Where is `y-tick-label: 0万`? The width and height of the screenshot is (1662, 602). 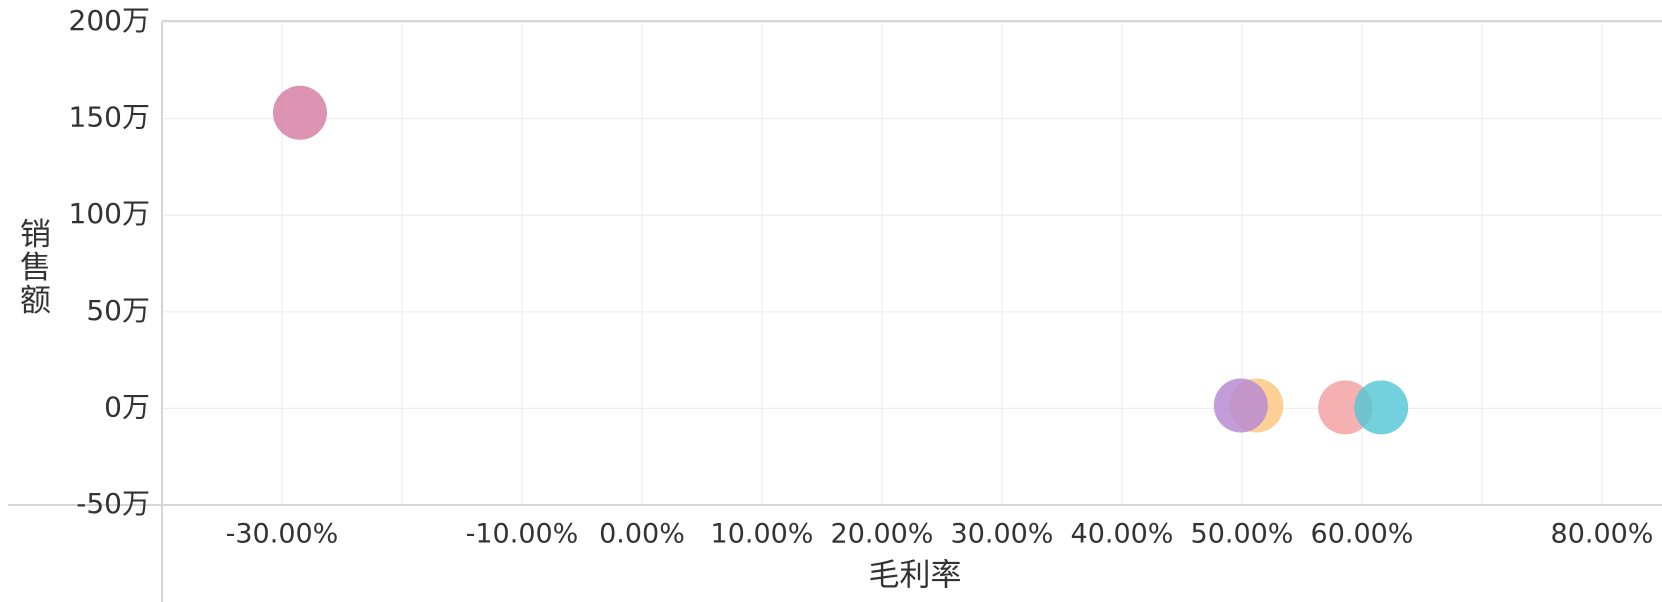
y-tick-label: 0万 is located at coordinates (127, 406).